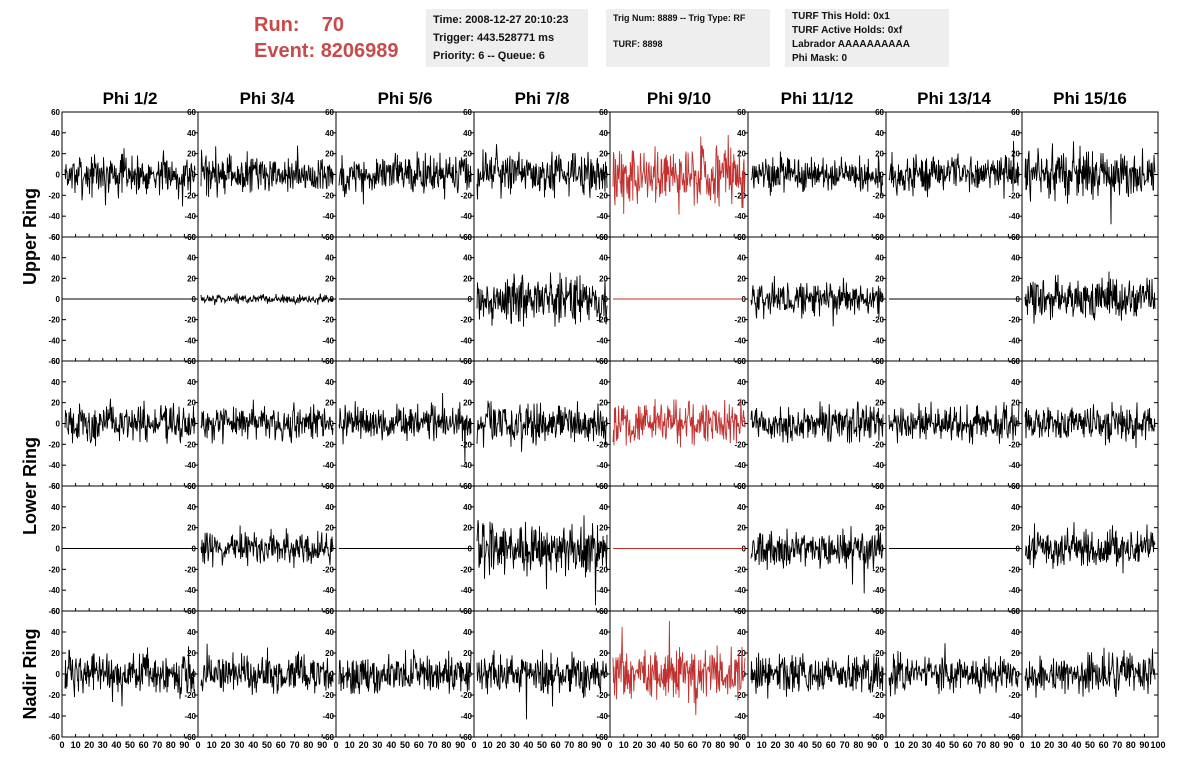 Image resolution: width=1196 pixels, height=772 pixels. What do you see at coordinates (267, 98) in the screenshot?
I see `column-header: Phi 3/4` at bounding box center [267, 98].